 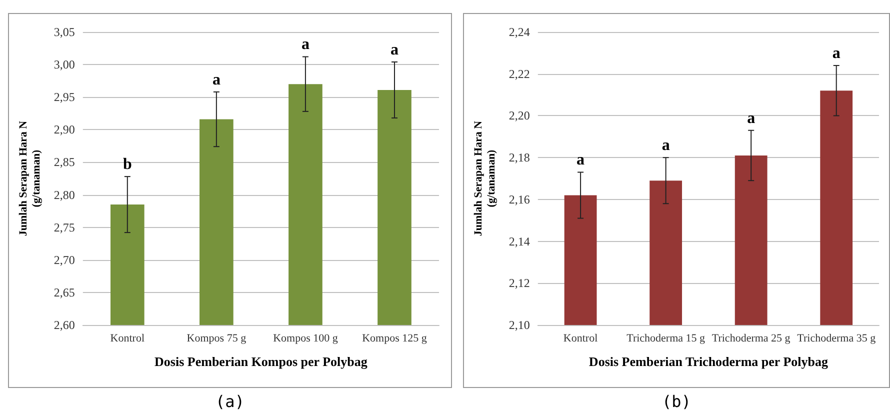 I want to click on y-tick-label: 2,85, so click(x=64, y=162).